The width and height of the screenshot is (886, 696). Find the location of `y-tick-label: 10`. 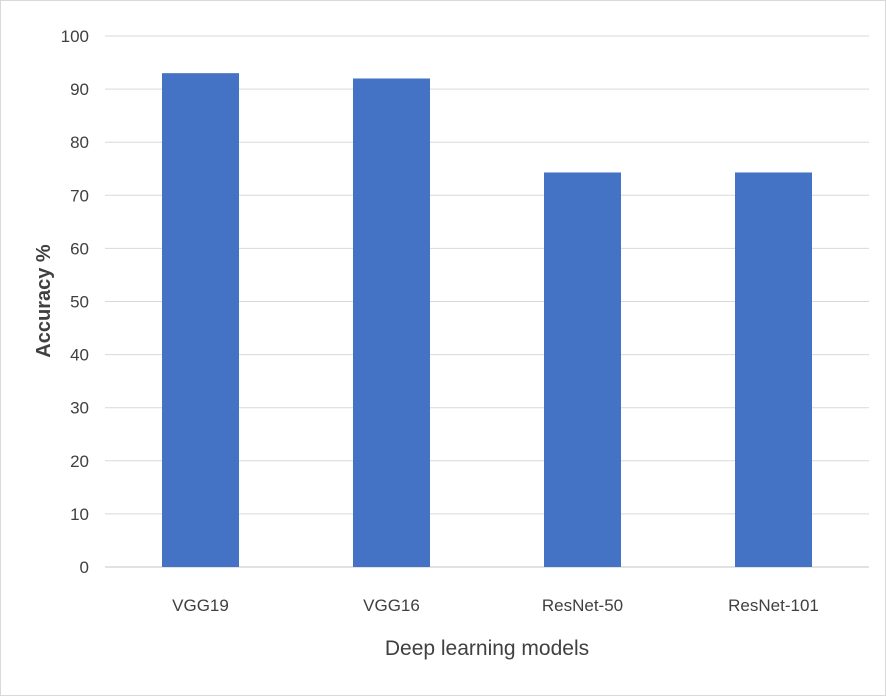

y-tick-label: 10 is located at coordinates (79, 514).